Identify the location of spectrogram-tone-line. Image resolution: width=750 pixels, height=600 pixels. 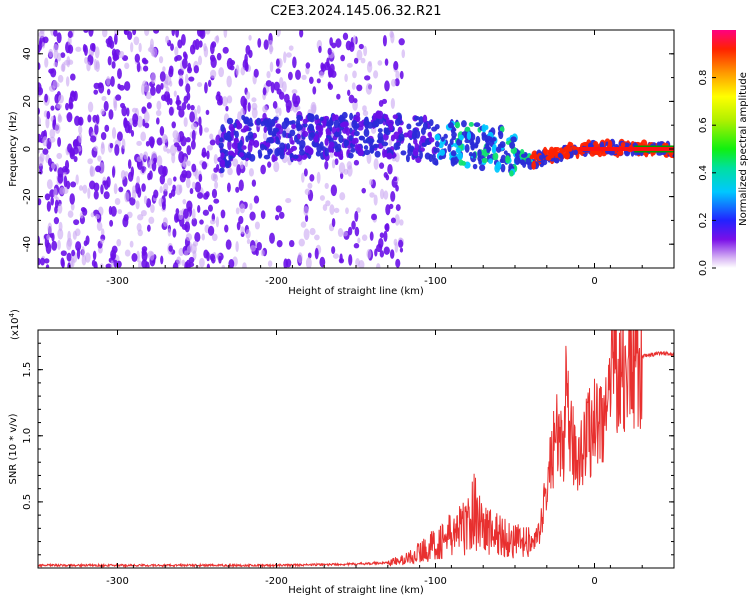
(626, 149).